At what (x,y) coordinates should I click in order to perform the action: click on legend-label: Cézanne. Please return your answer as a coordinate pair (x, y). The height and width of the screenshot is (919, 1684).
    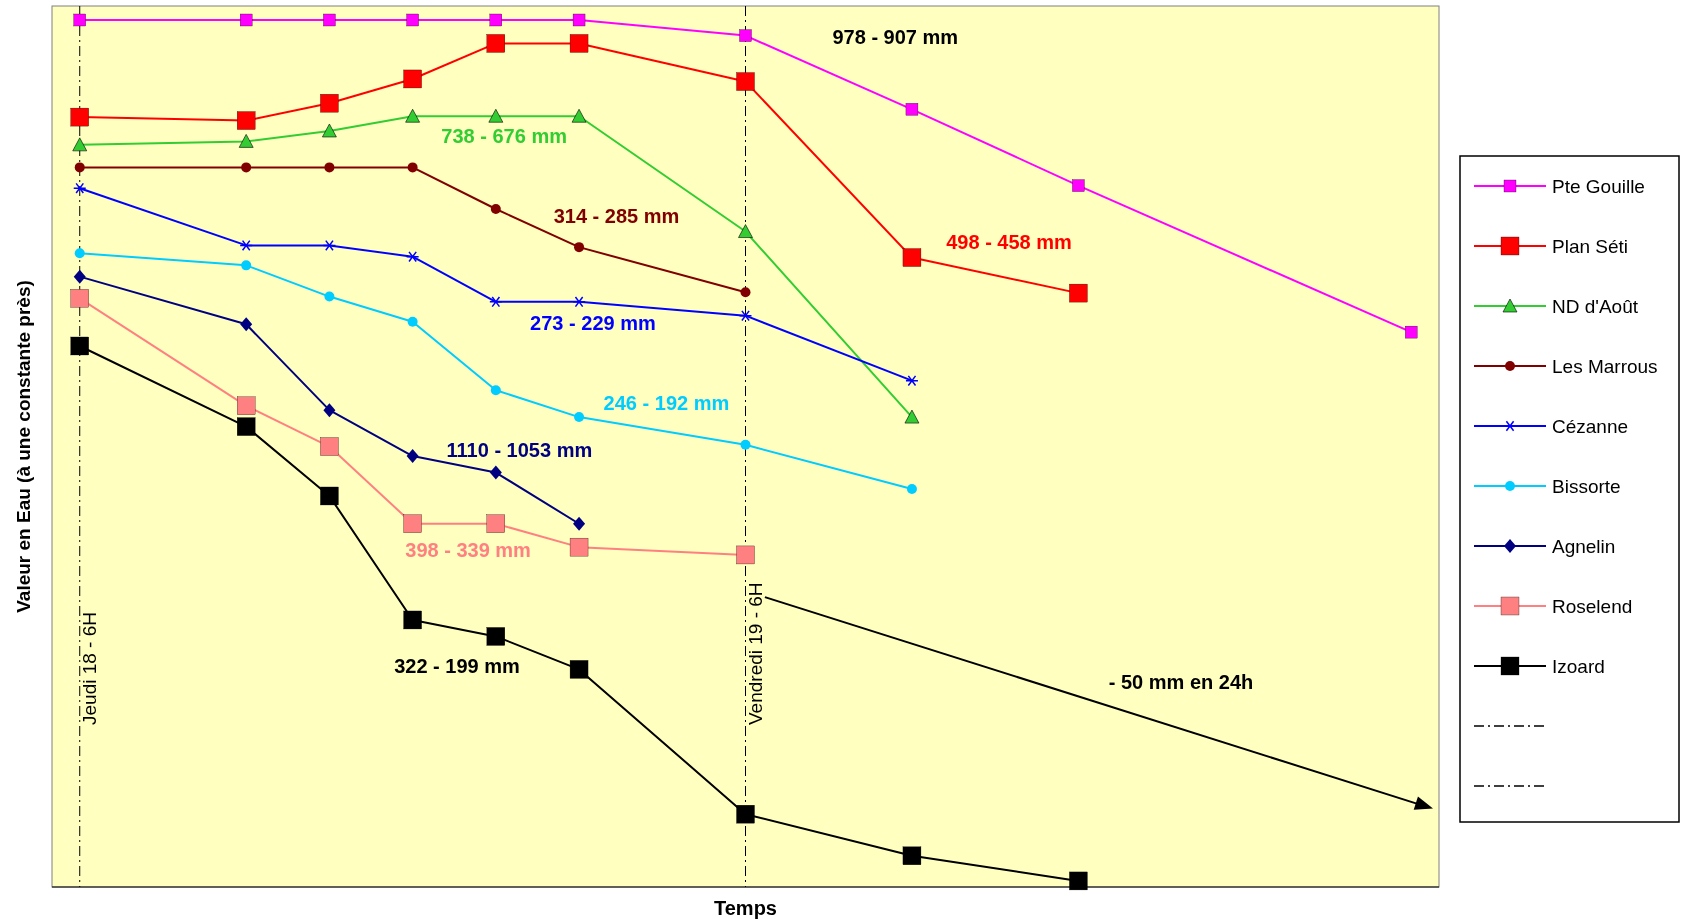
    Looking at the image, I should click on (1590, 426).